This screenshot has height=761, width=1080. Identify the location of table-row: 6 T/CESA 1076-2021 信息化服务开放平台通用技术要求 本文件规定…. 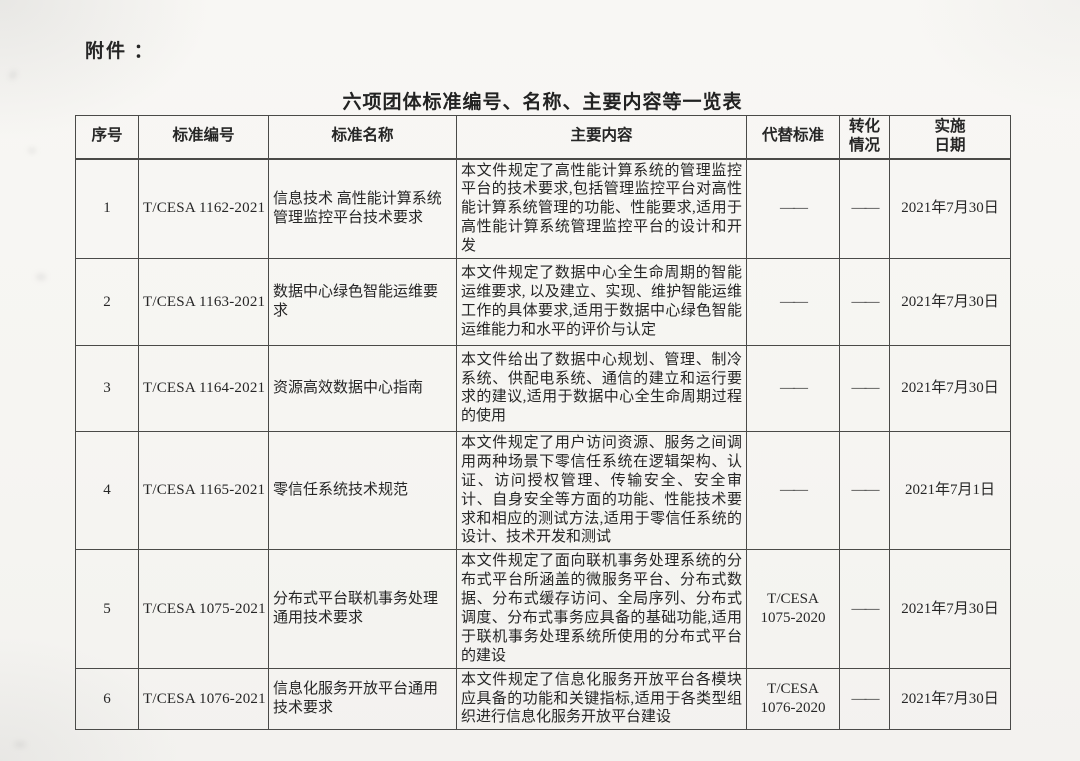
(543, 699).